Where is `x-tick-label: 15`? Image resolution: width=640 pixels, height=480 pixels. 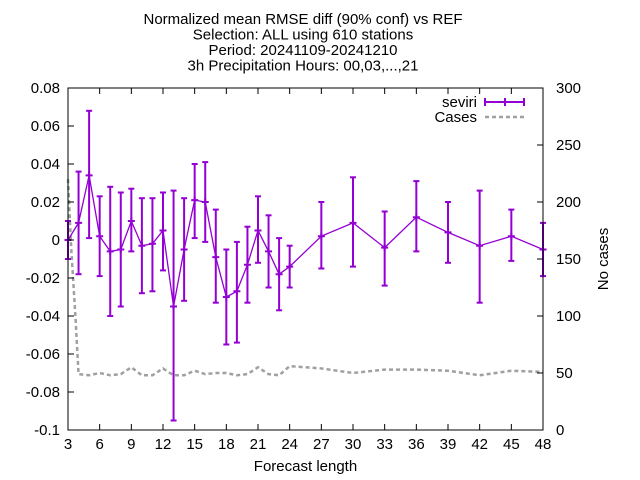 x-tick-label: 15 is located at coordinates (194, 444).